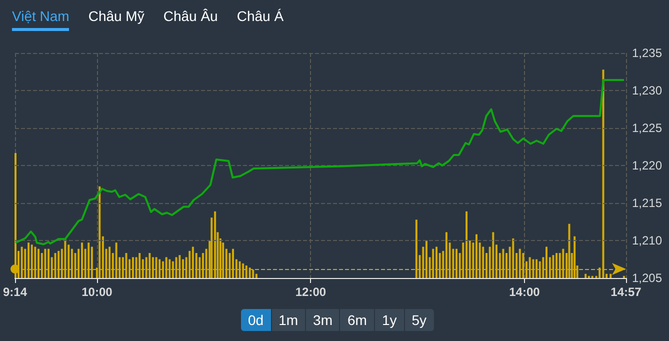 This screenshot has height=341, width=669. Describe the element at coordinates (389, 320) in the screenshot. I see `text: 1y` at that location.